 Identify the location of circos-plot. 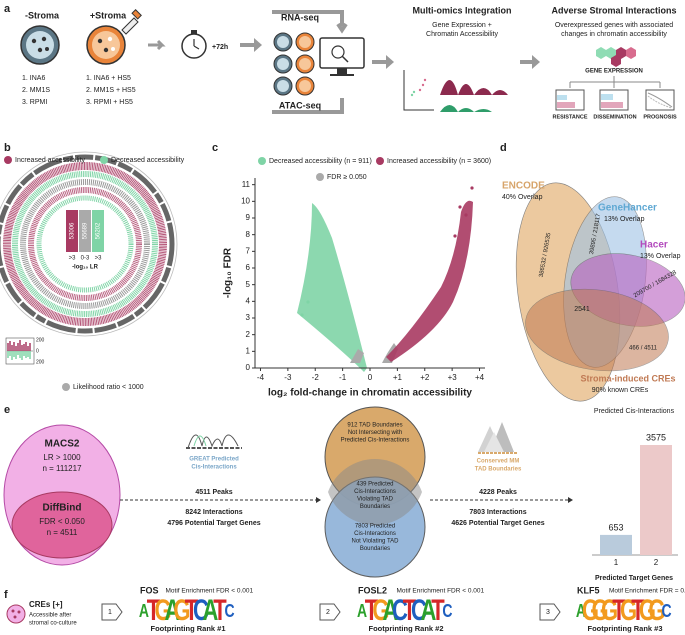
(89, 271).